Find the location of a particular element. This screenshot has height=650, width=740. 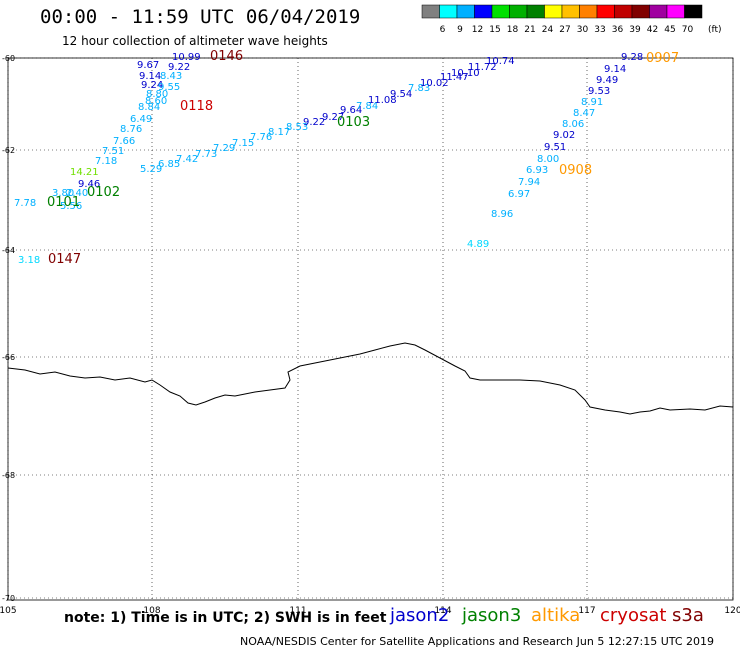

wave-height-value: 4.89 is located at coordinates (478, 244).